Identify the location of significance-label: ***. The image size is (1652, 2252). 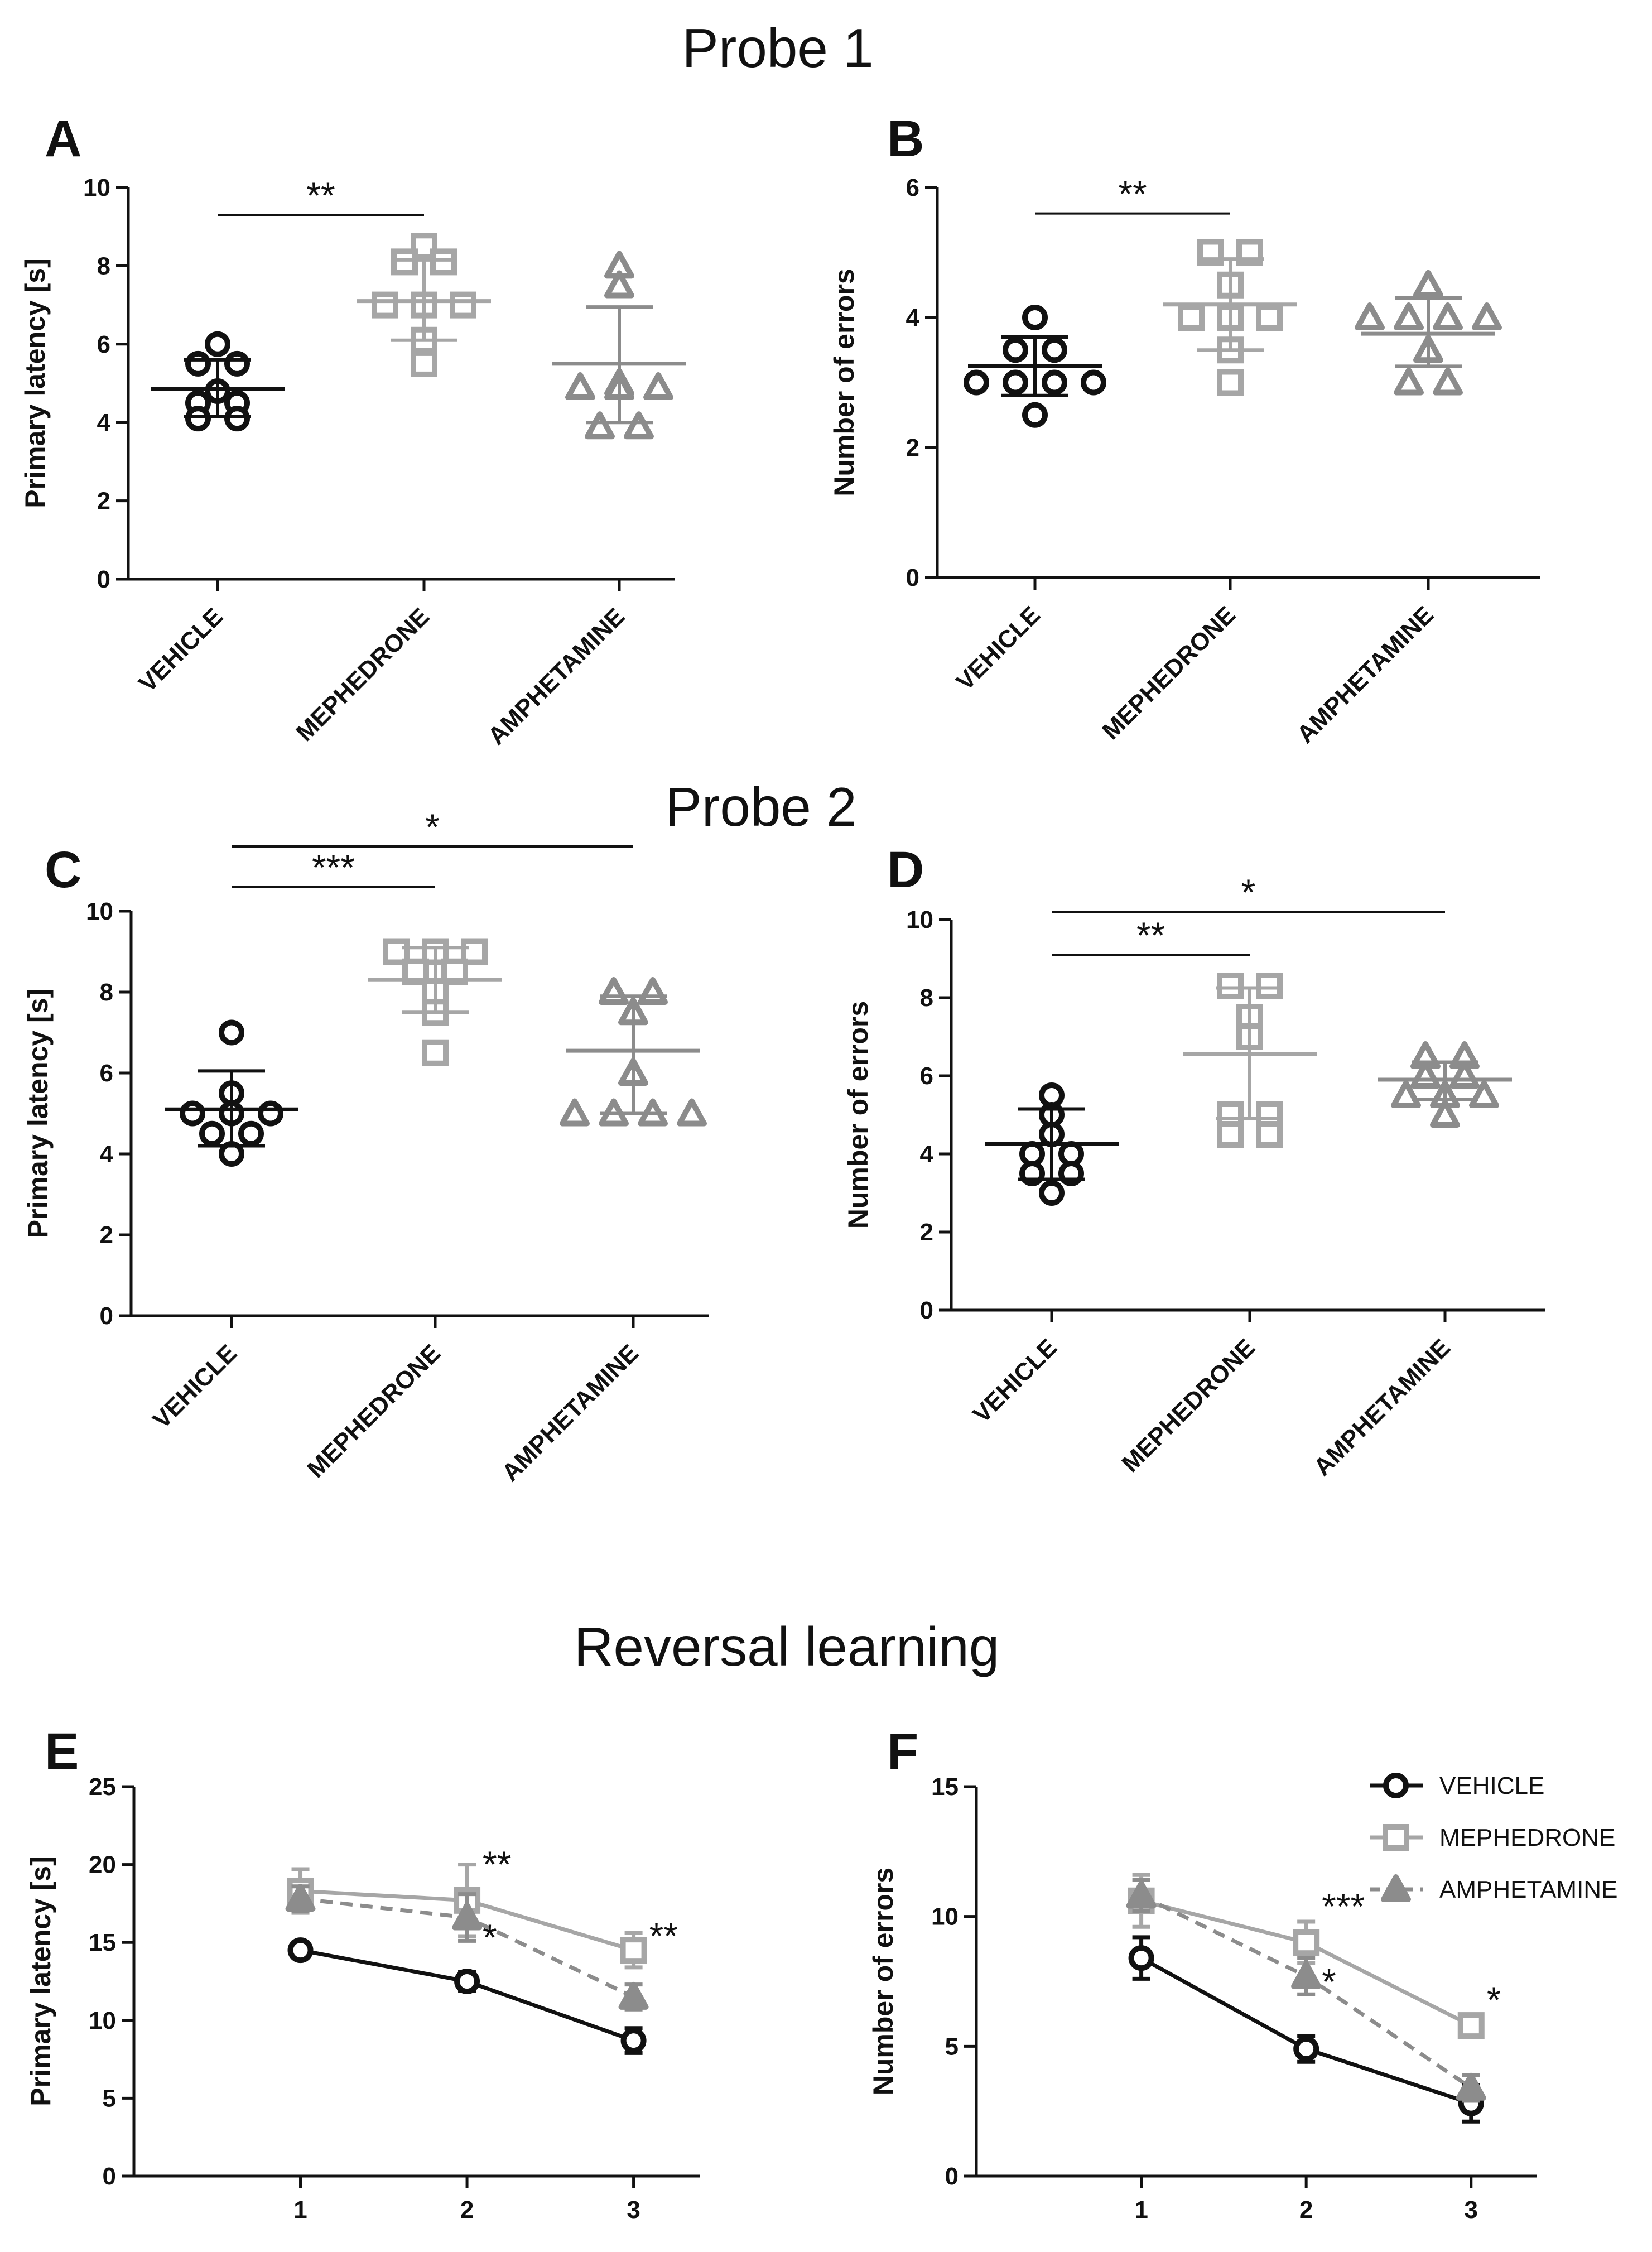
(333, 867).